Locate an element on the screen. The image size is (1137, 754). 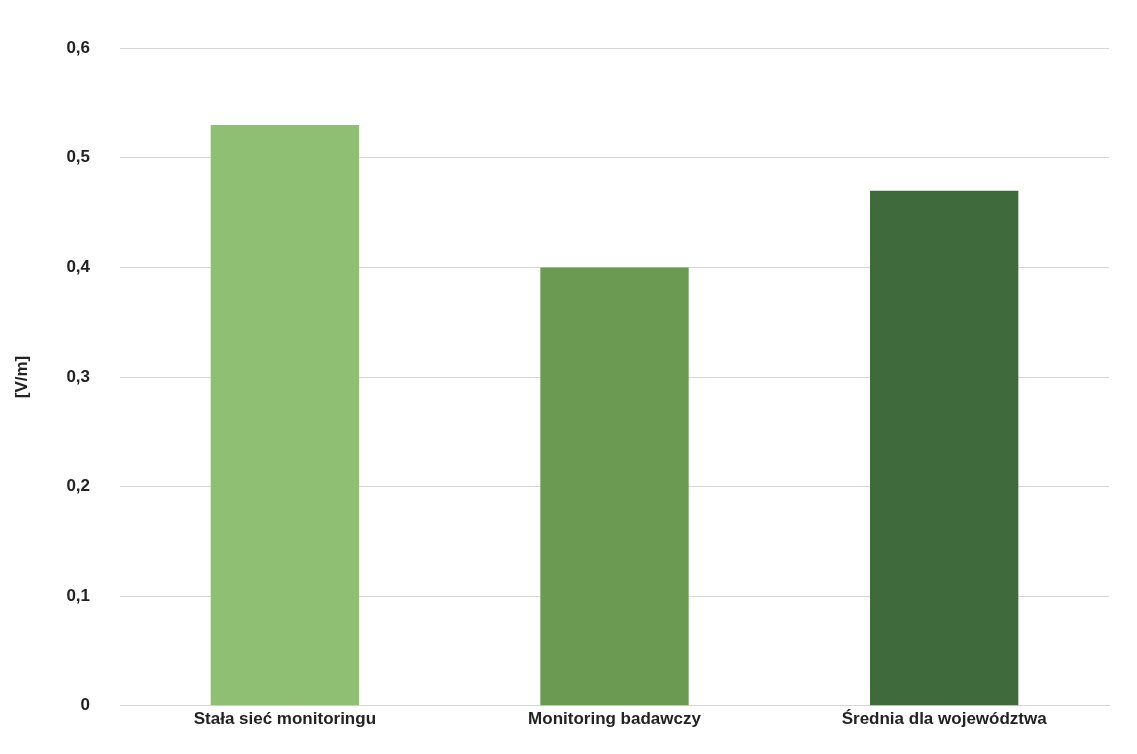
x-tick-label: Stała sieć monitoringu is located at coordinates (285, 718).